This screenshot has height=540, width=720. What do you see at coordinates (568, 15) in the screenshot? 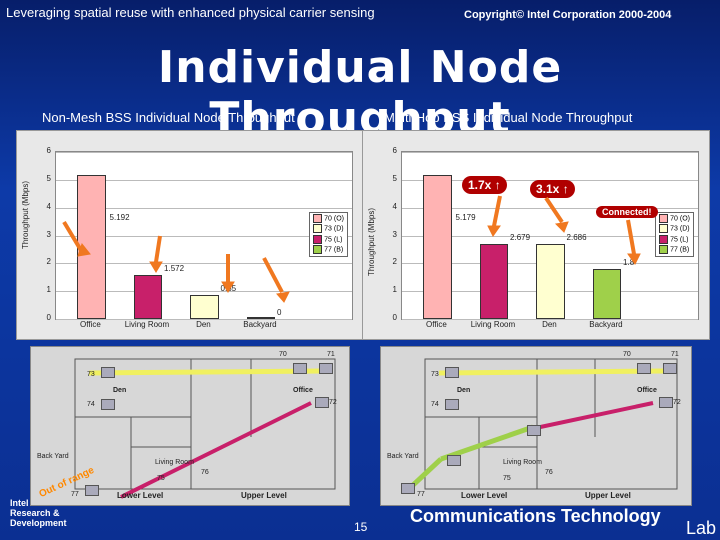
I see `header-copyright: Copyright© Intel Corporation 2000-2004` at bounding box center [568, 15].